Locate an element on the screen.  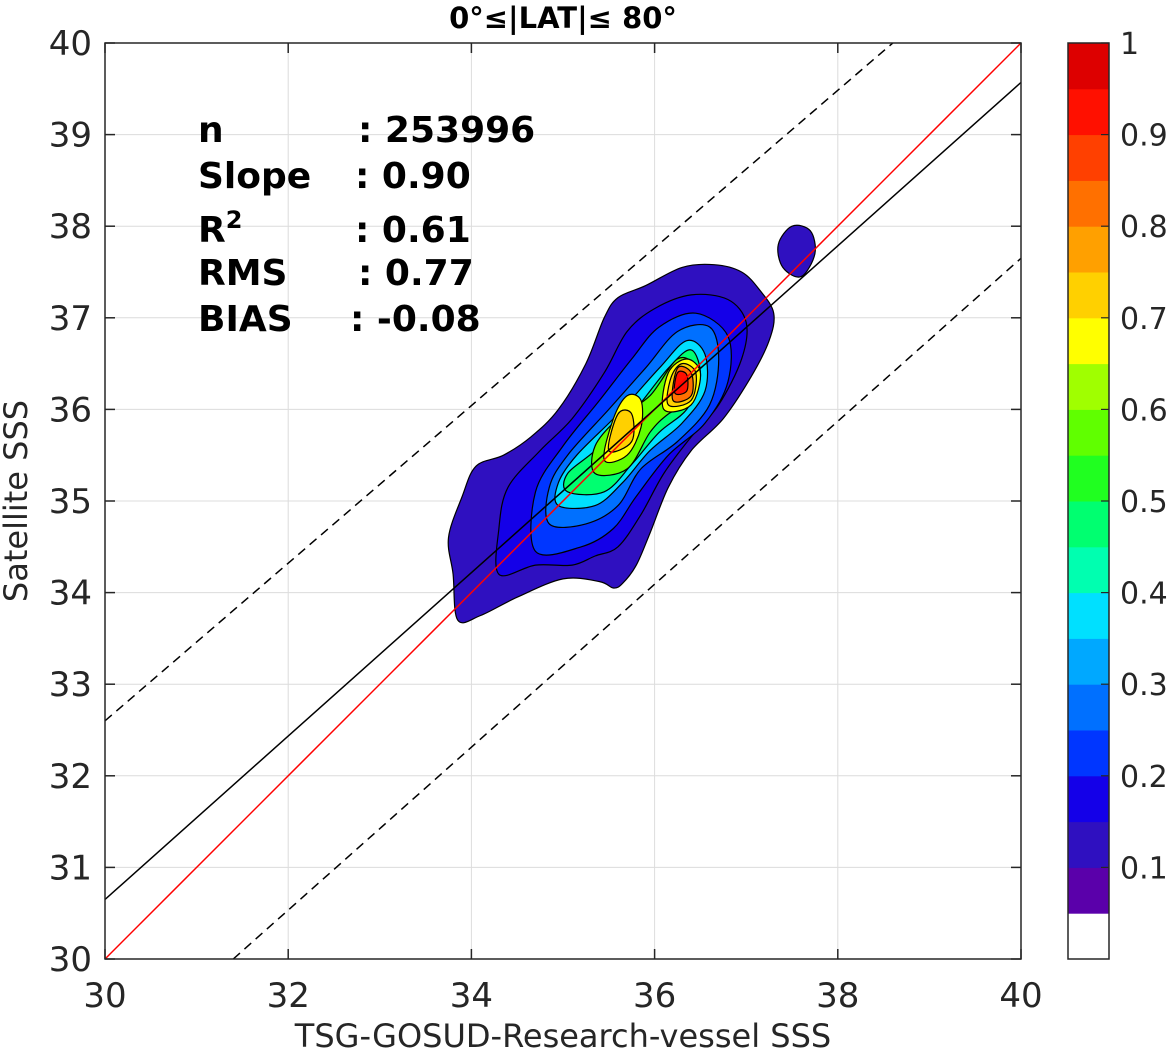
y-tick-label: 33 is located at coordinates (70, 685).